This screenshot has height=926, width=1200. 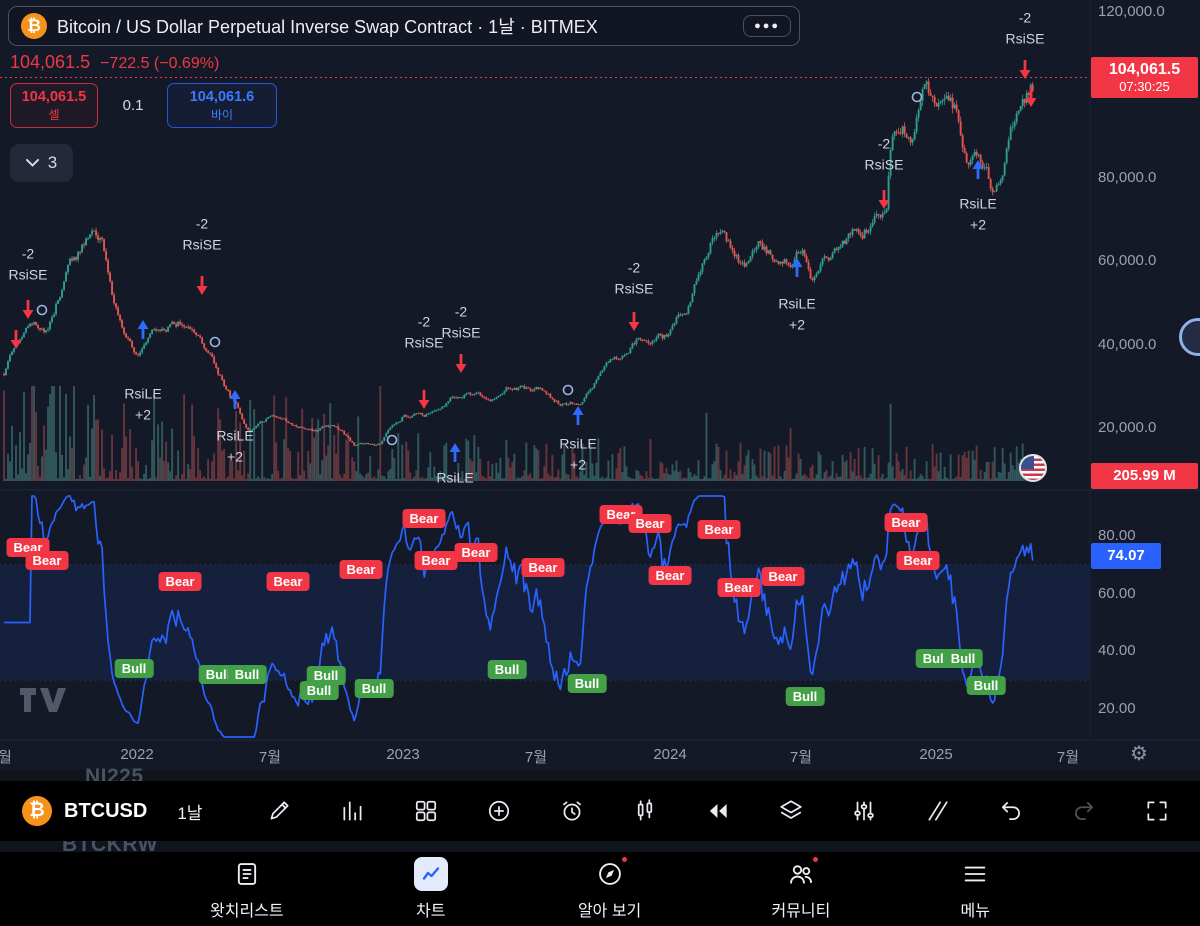 What do you see at coordinates (1084, 811) in the screenshot?
I see `redo-icon` at bounding box center [1084, 811].